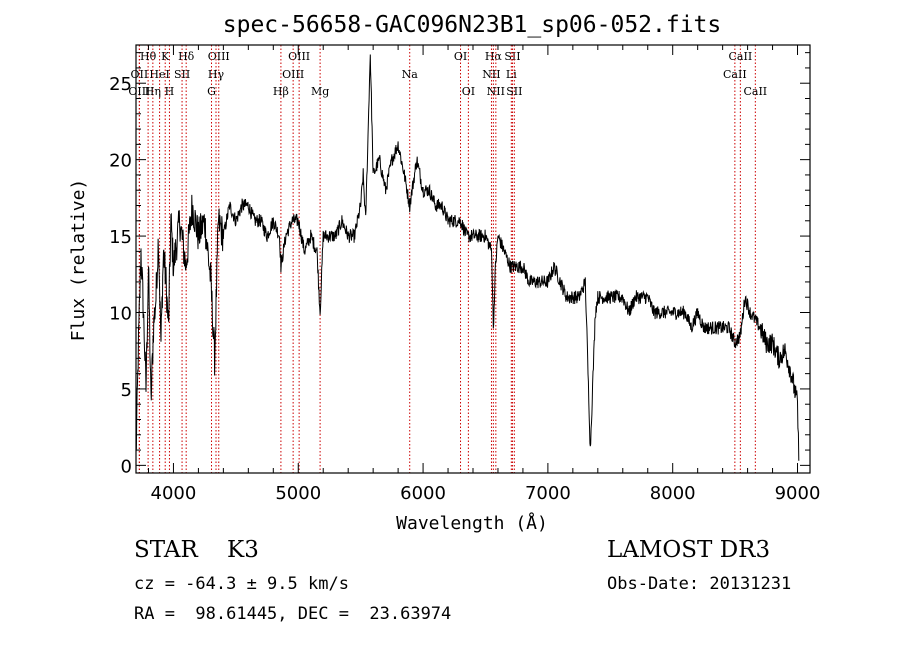 Image resolution: width=900 pixels, height=649 pixels. What do you see at coordinates (120, 314) in the screenshot?
I see `y-tick-label-2: 10` at bounding box center [120, 314].